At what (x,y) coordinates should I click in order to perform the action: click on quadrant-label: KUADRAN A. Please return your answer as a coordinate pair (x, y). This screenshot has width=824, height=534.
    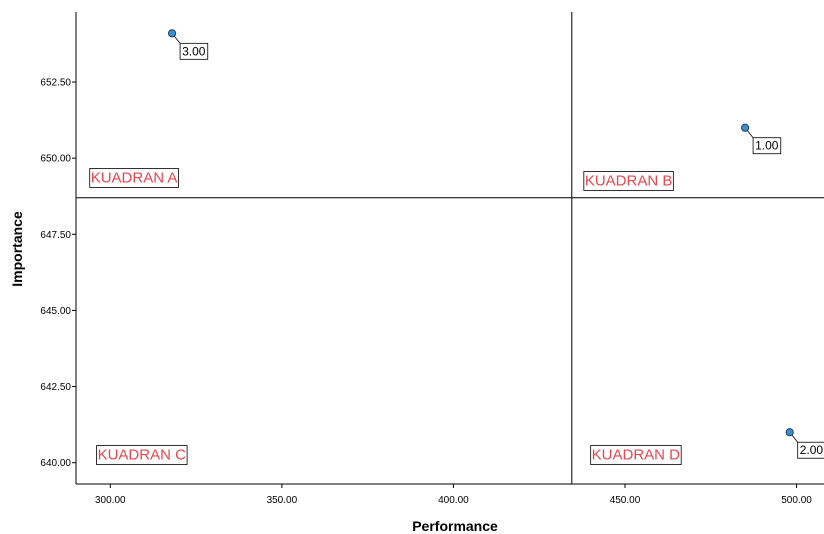
    Looking at the image, I should click on (134, 177).